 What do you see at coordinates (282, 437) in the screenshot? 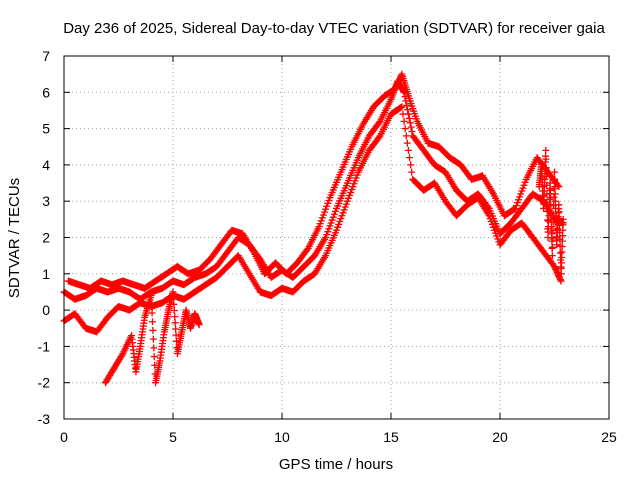
I see `x-tick-label: 10` at bounding box center [282, 437].